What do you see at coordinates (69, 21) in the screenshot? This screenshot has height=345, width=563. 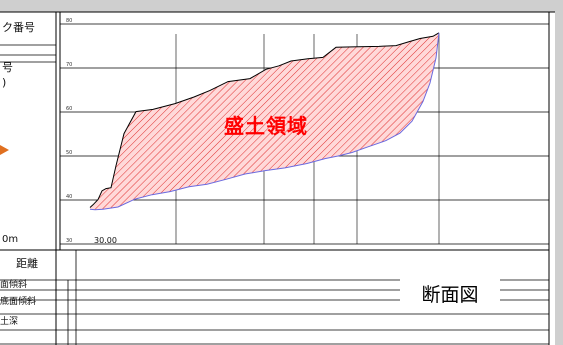 I see `y-tick-80: 80` at bounding box center [69, 21].